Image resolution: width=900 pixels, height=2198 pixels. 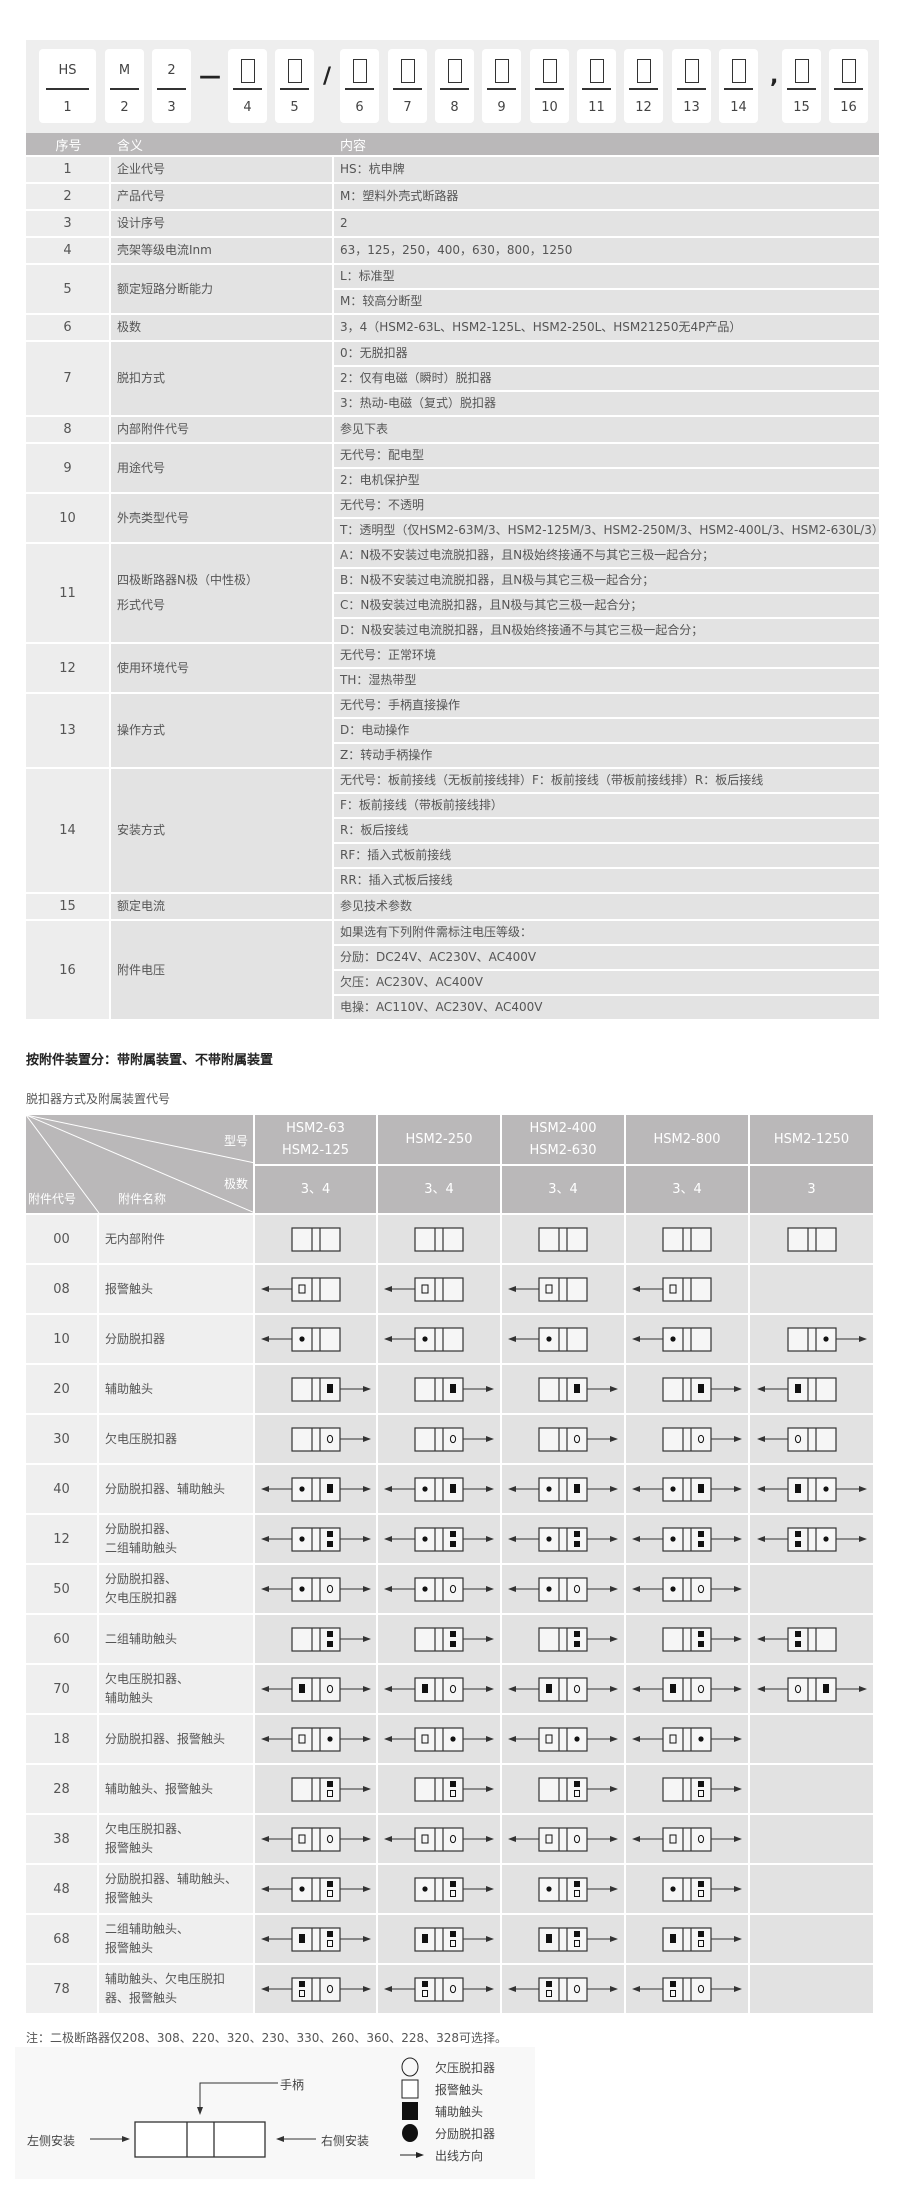 I want to click on code-position-number: 6, so click(x=359, y=107).